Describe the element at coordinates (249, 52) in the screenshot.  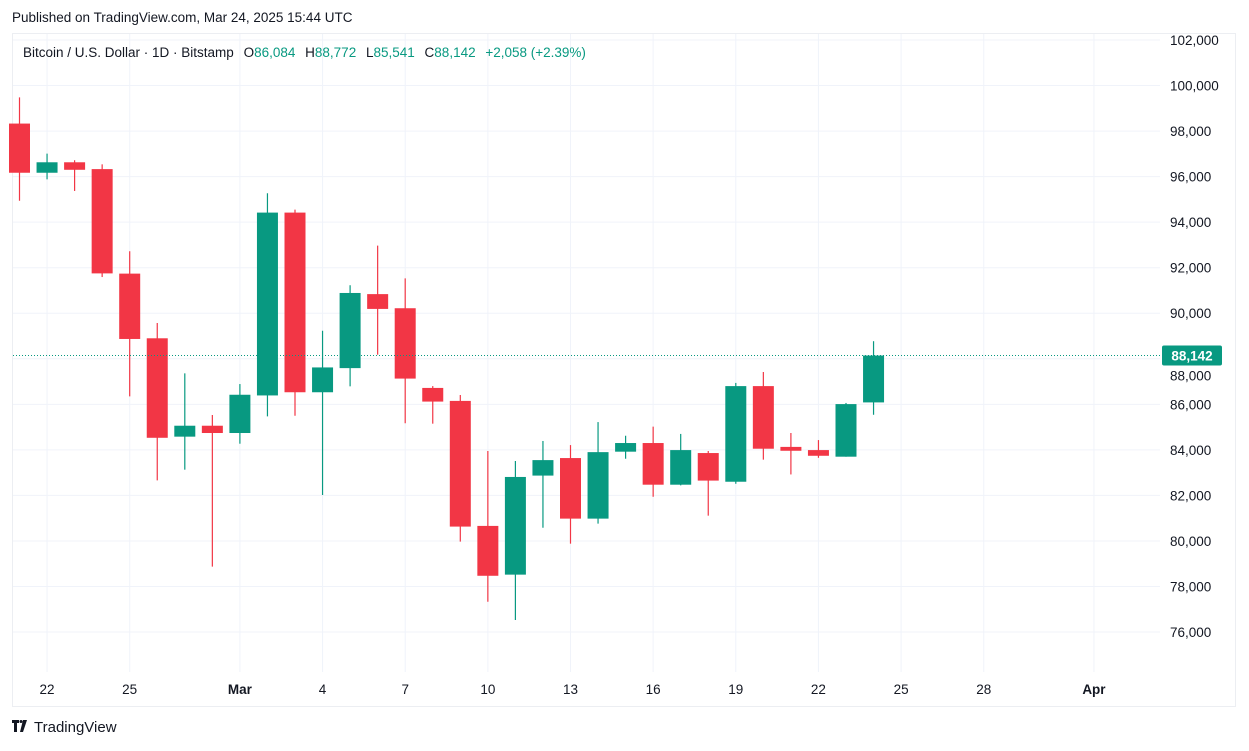
I see `open-label: O` at that location.